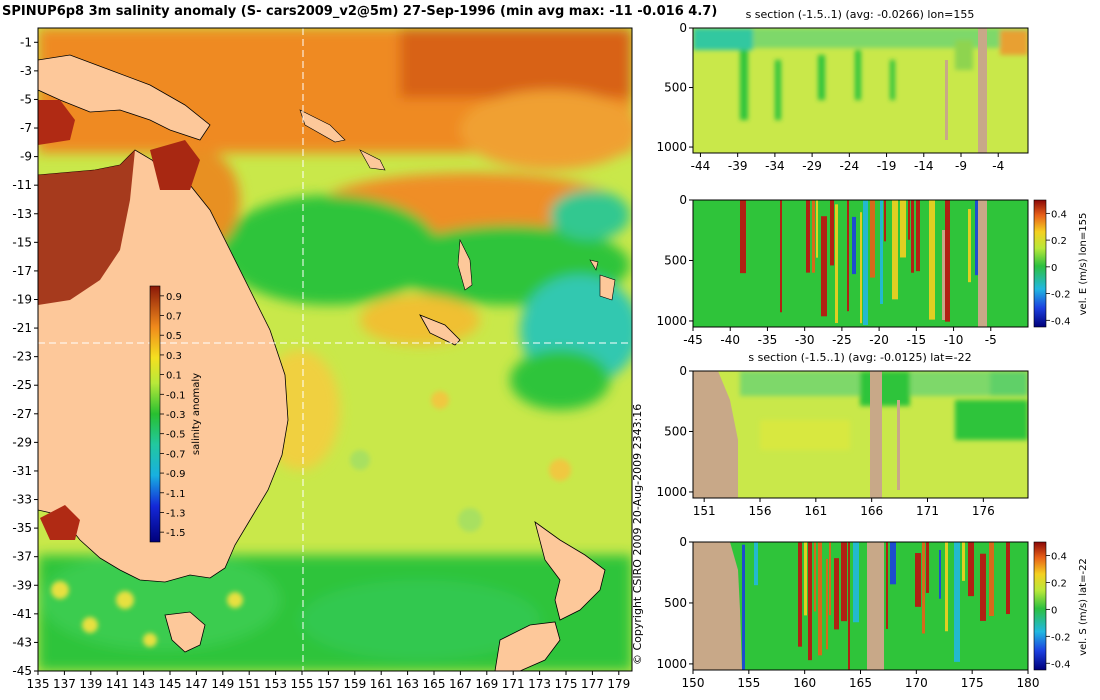 Image resolution: width=1100 pixels, height=700 pixels. Describe the element at coordinates (176, 395) in the screenshot. I see `salinity-colorbar-tick-label: -0.1` at that location.